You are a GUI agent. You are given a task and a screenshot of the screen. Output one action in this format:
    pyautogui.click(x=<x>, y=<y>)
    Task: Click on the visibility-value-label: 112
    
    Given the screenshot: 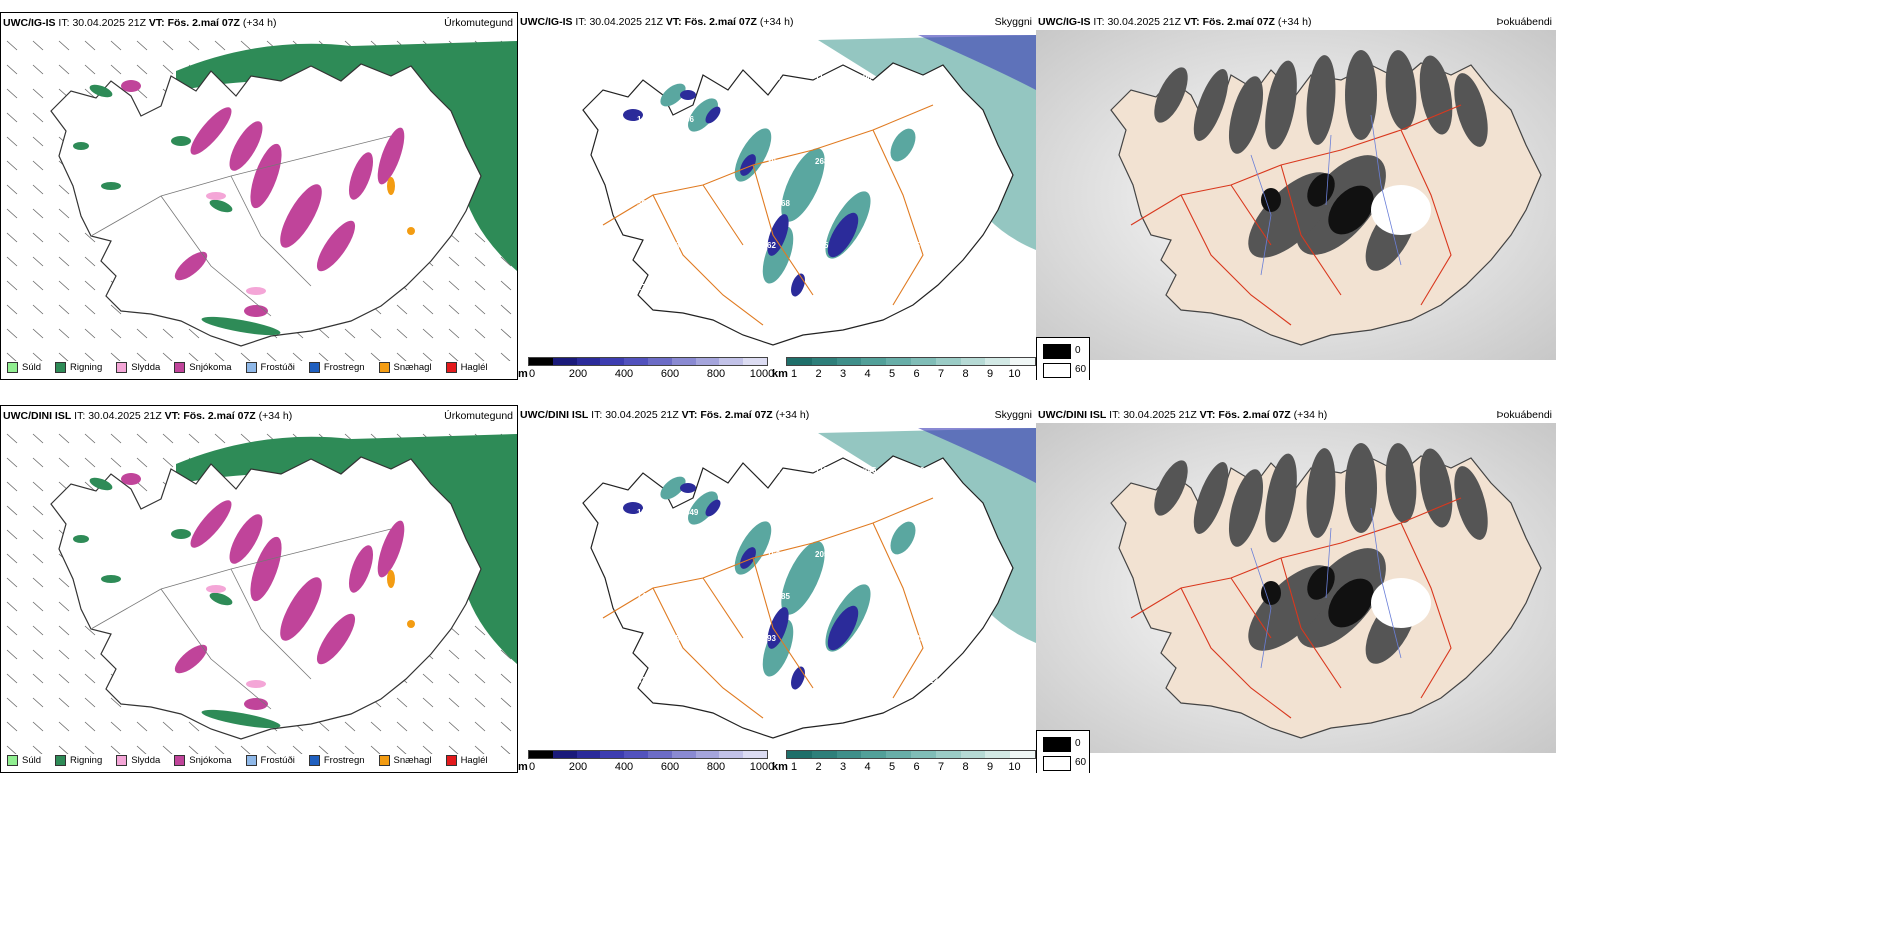 What is the action you would take?
    pyautogui.click(x=931, y=680)
    